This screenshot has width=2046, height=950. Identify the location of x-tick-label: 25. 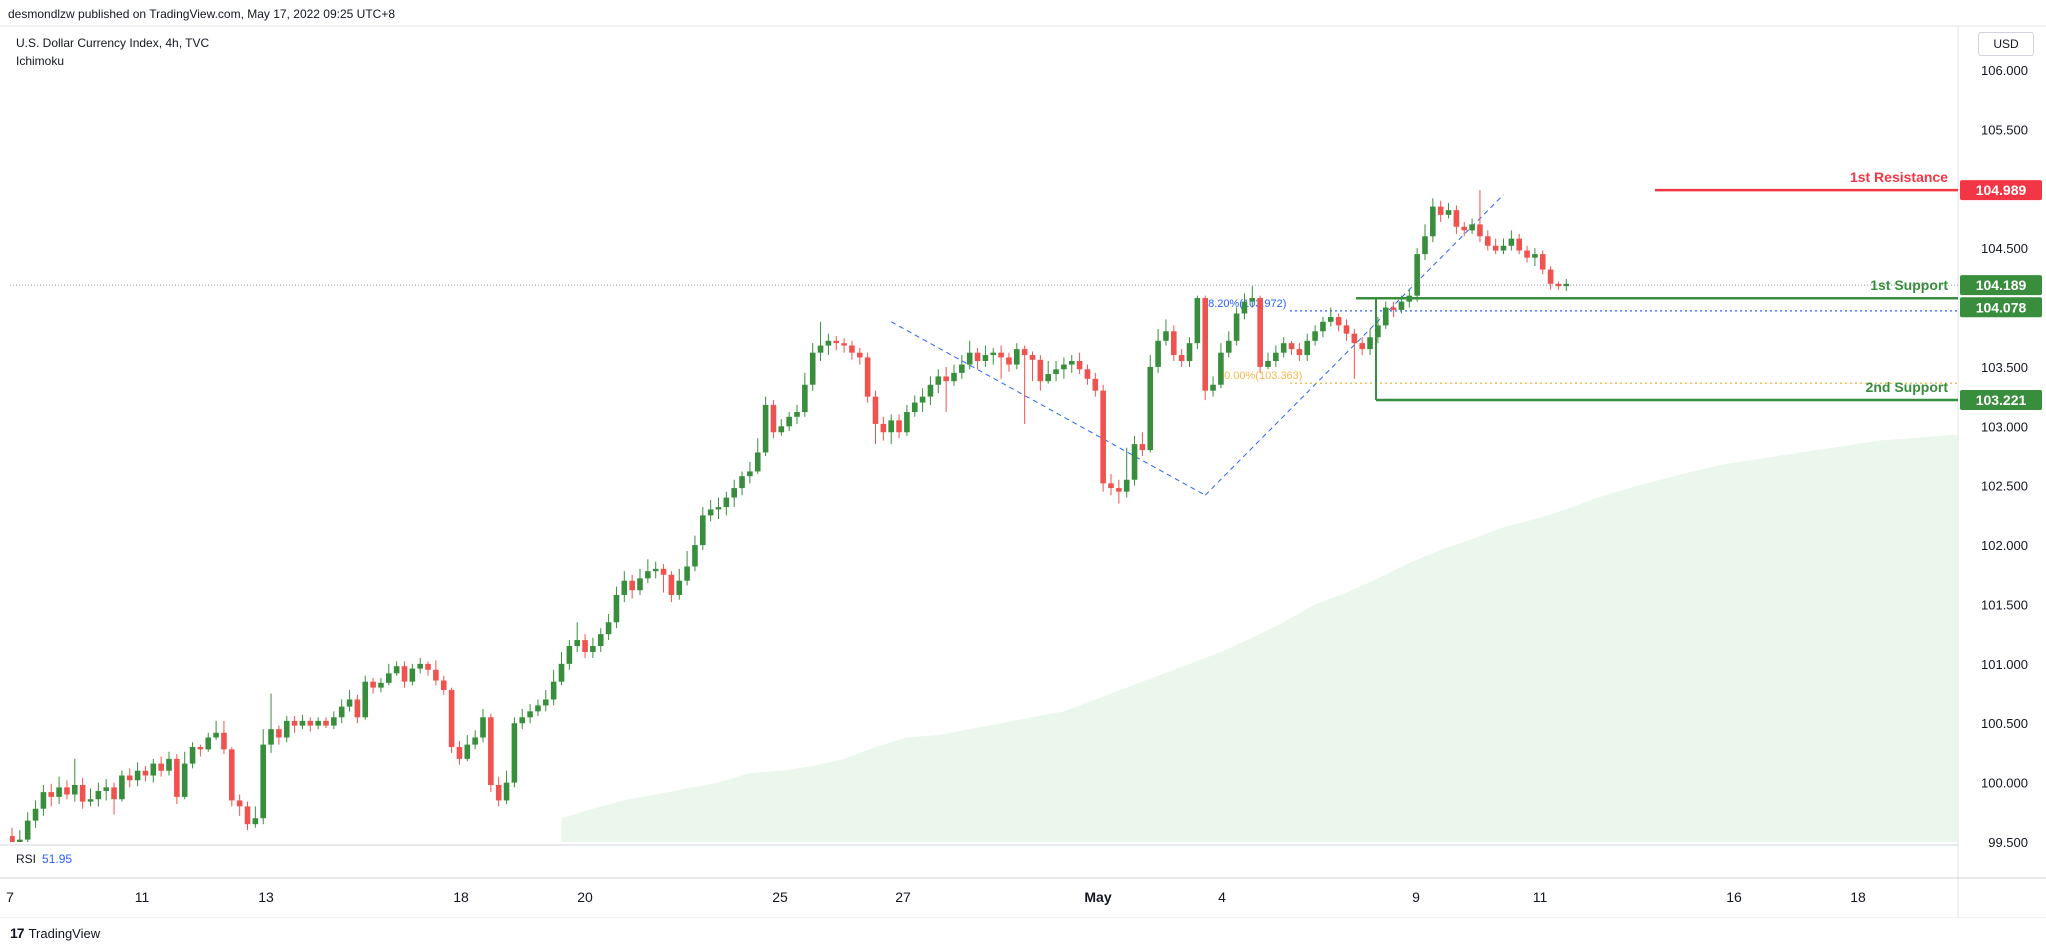
(780, 897).